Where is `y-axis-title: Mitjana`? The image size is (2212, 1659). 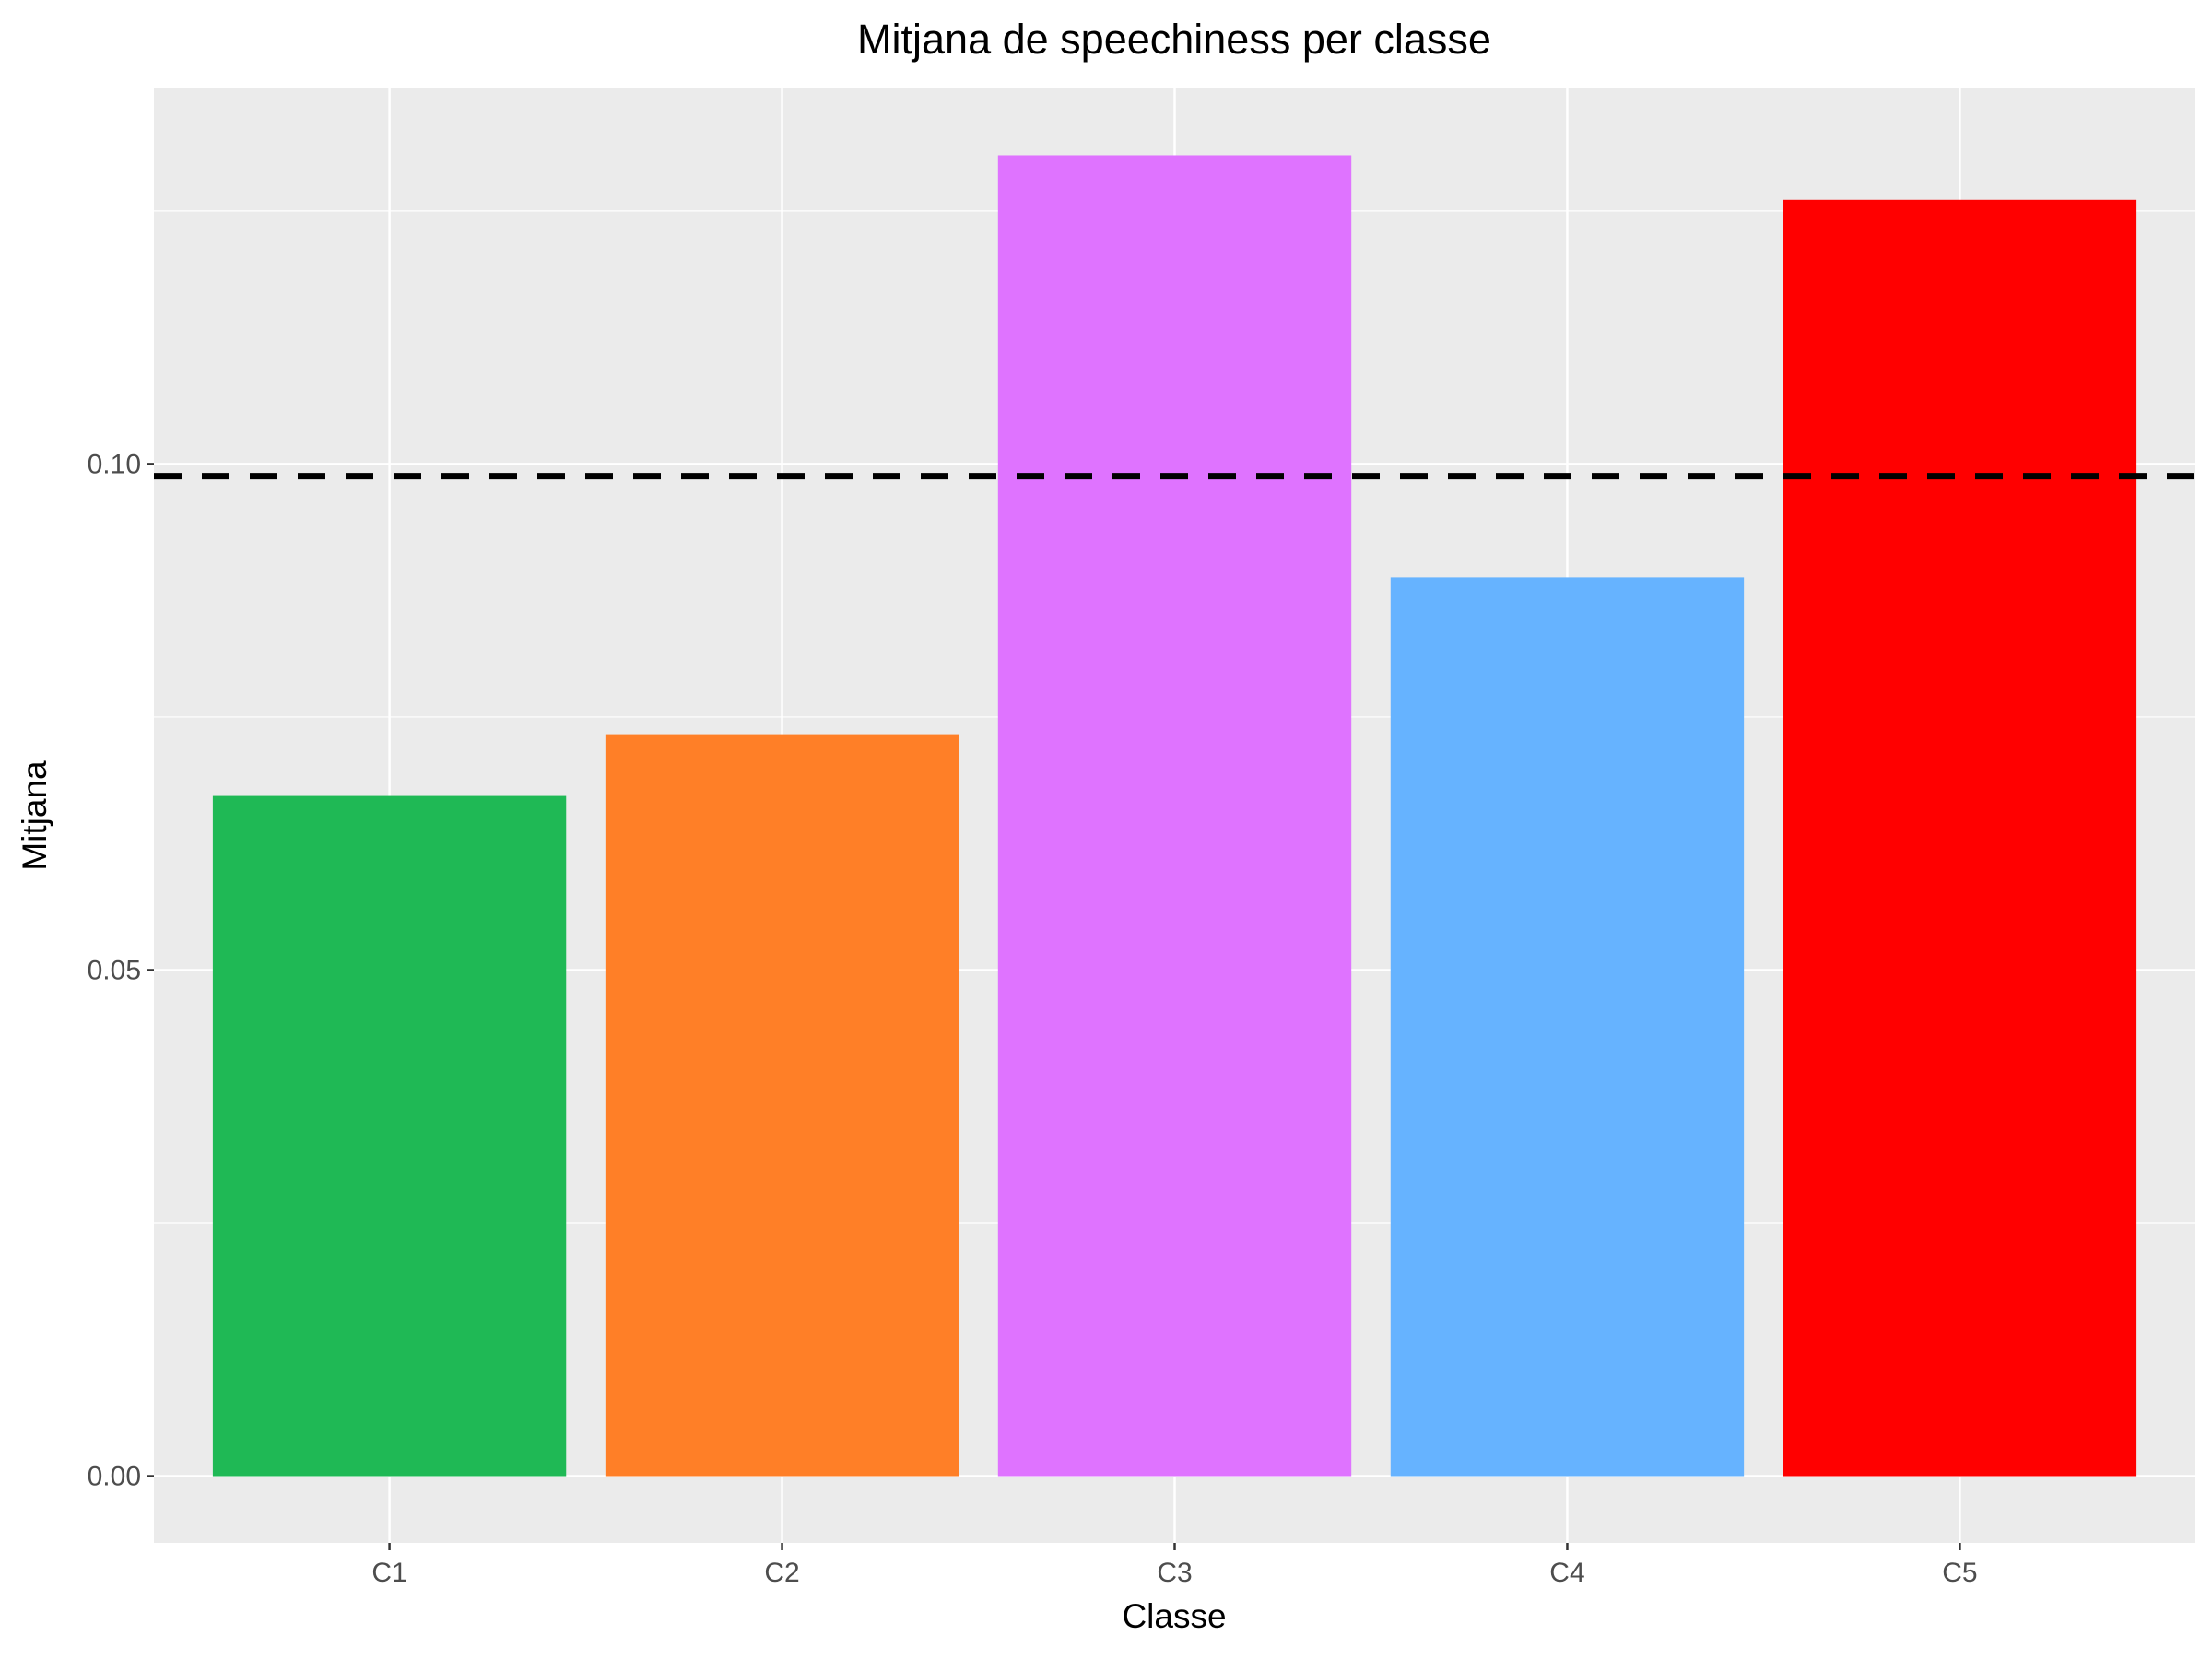
y-axis-title: Mitjana is located at coordinates (34, 815).